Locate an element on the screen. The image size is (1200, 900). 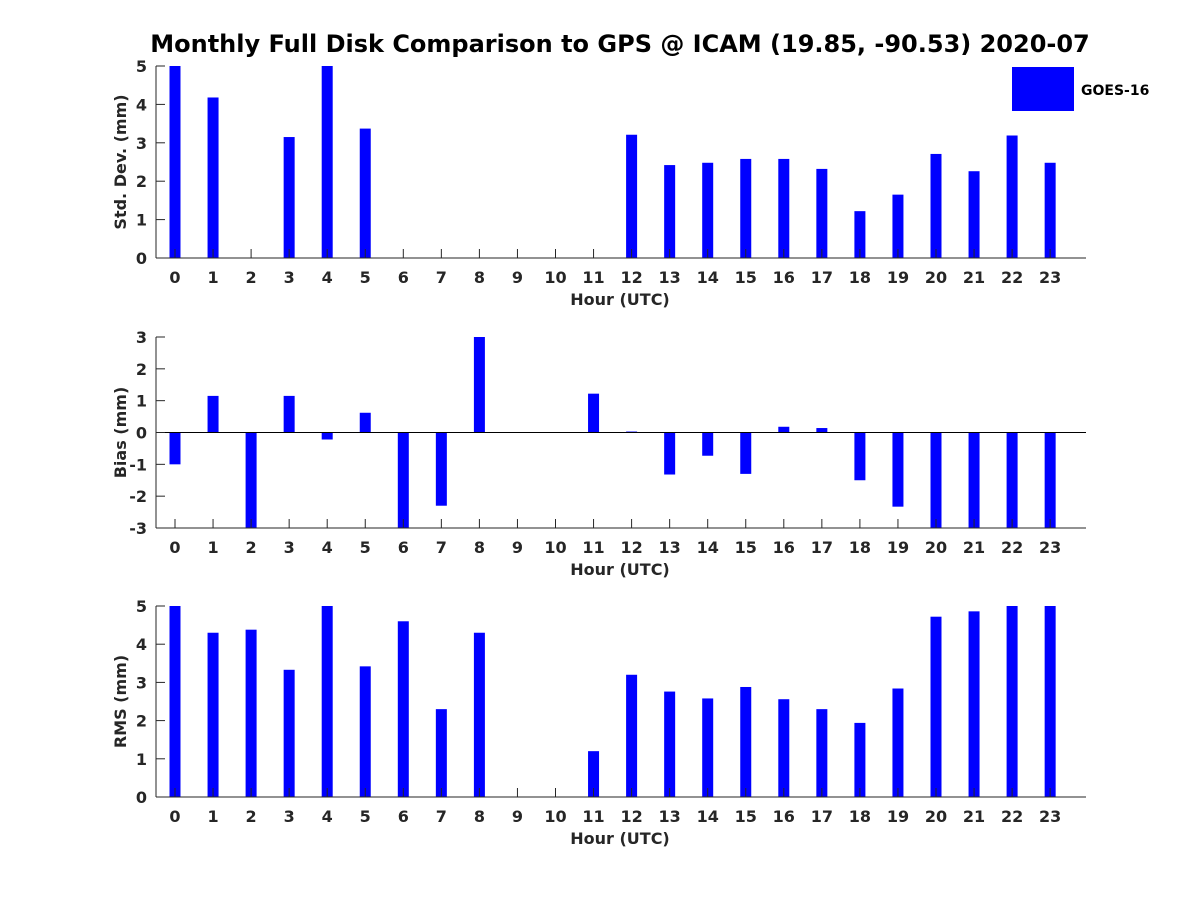
bias-x-tick-label: 4 is located at coordinates (327, 547).